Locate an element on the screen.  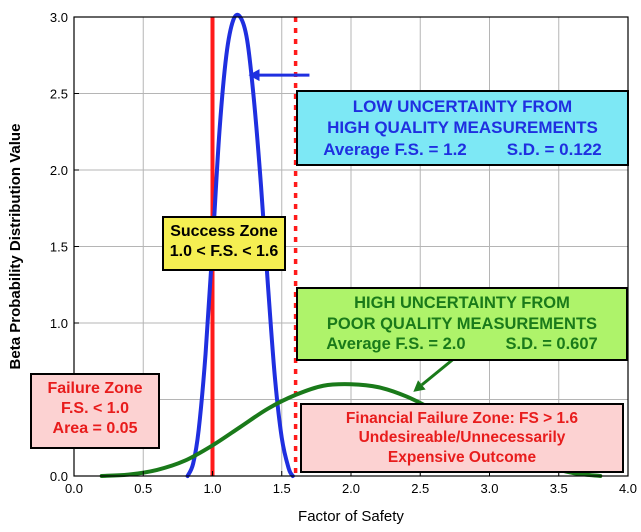
x-tick-label: 2.5 is located at coordinates (420, 488).